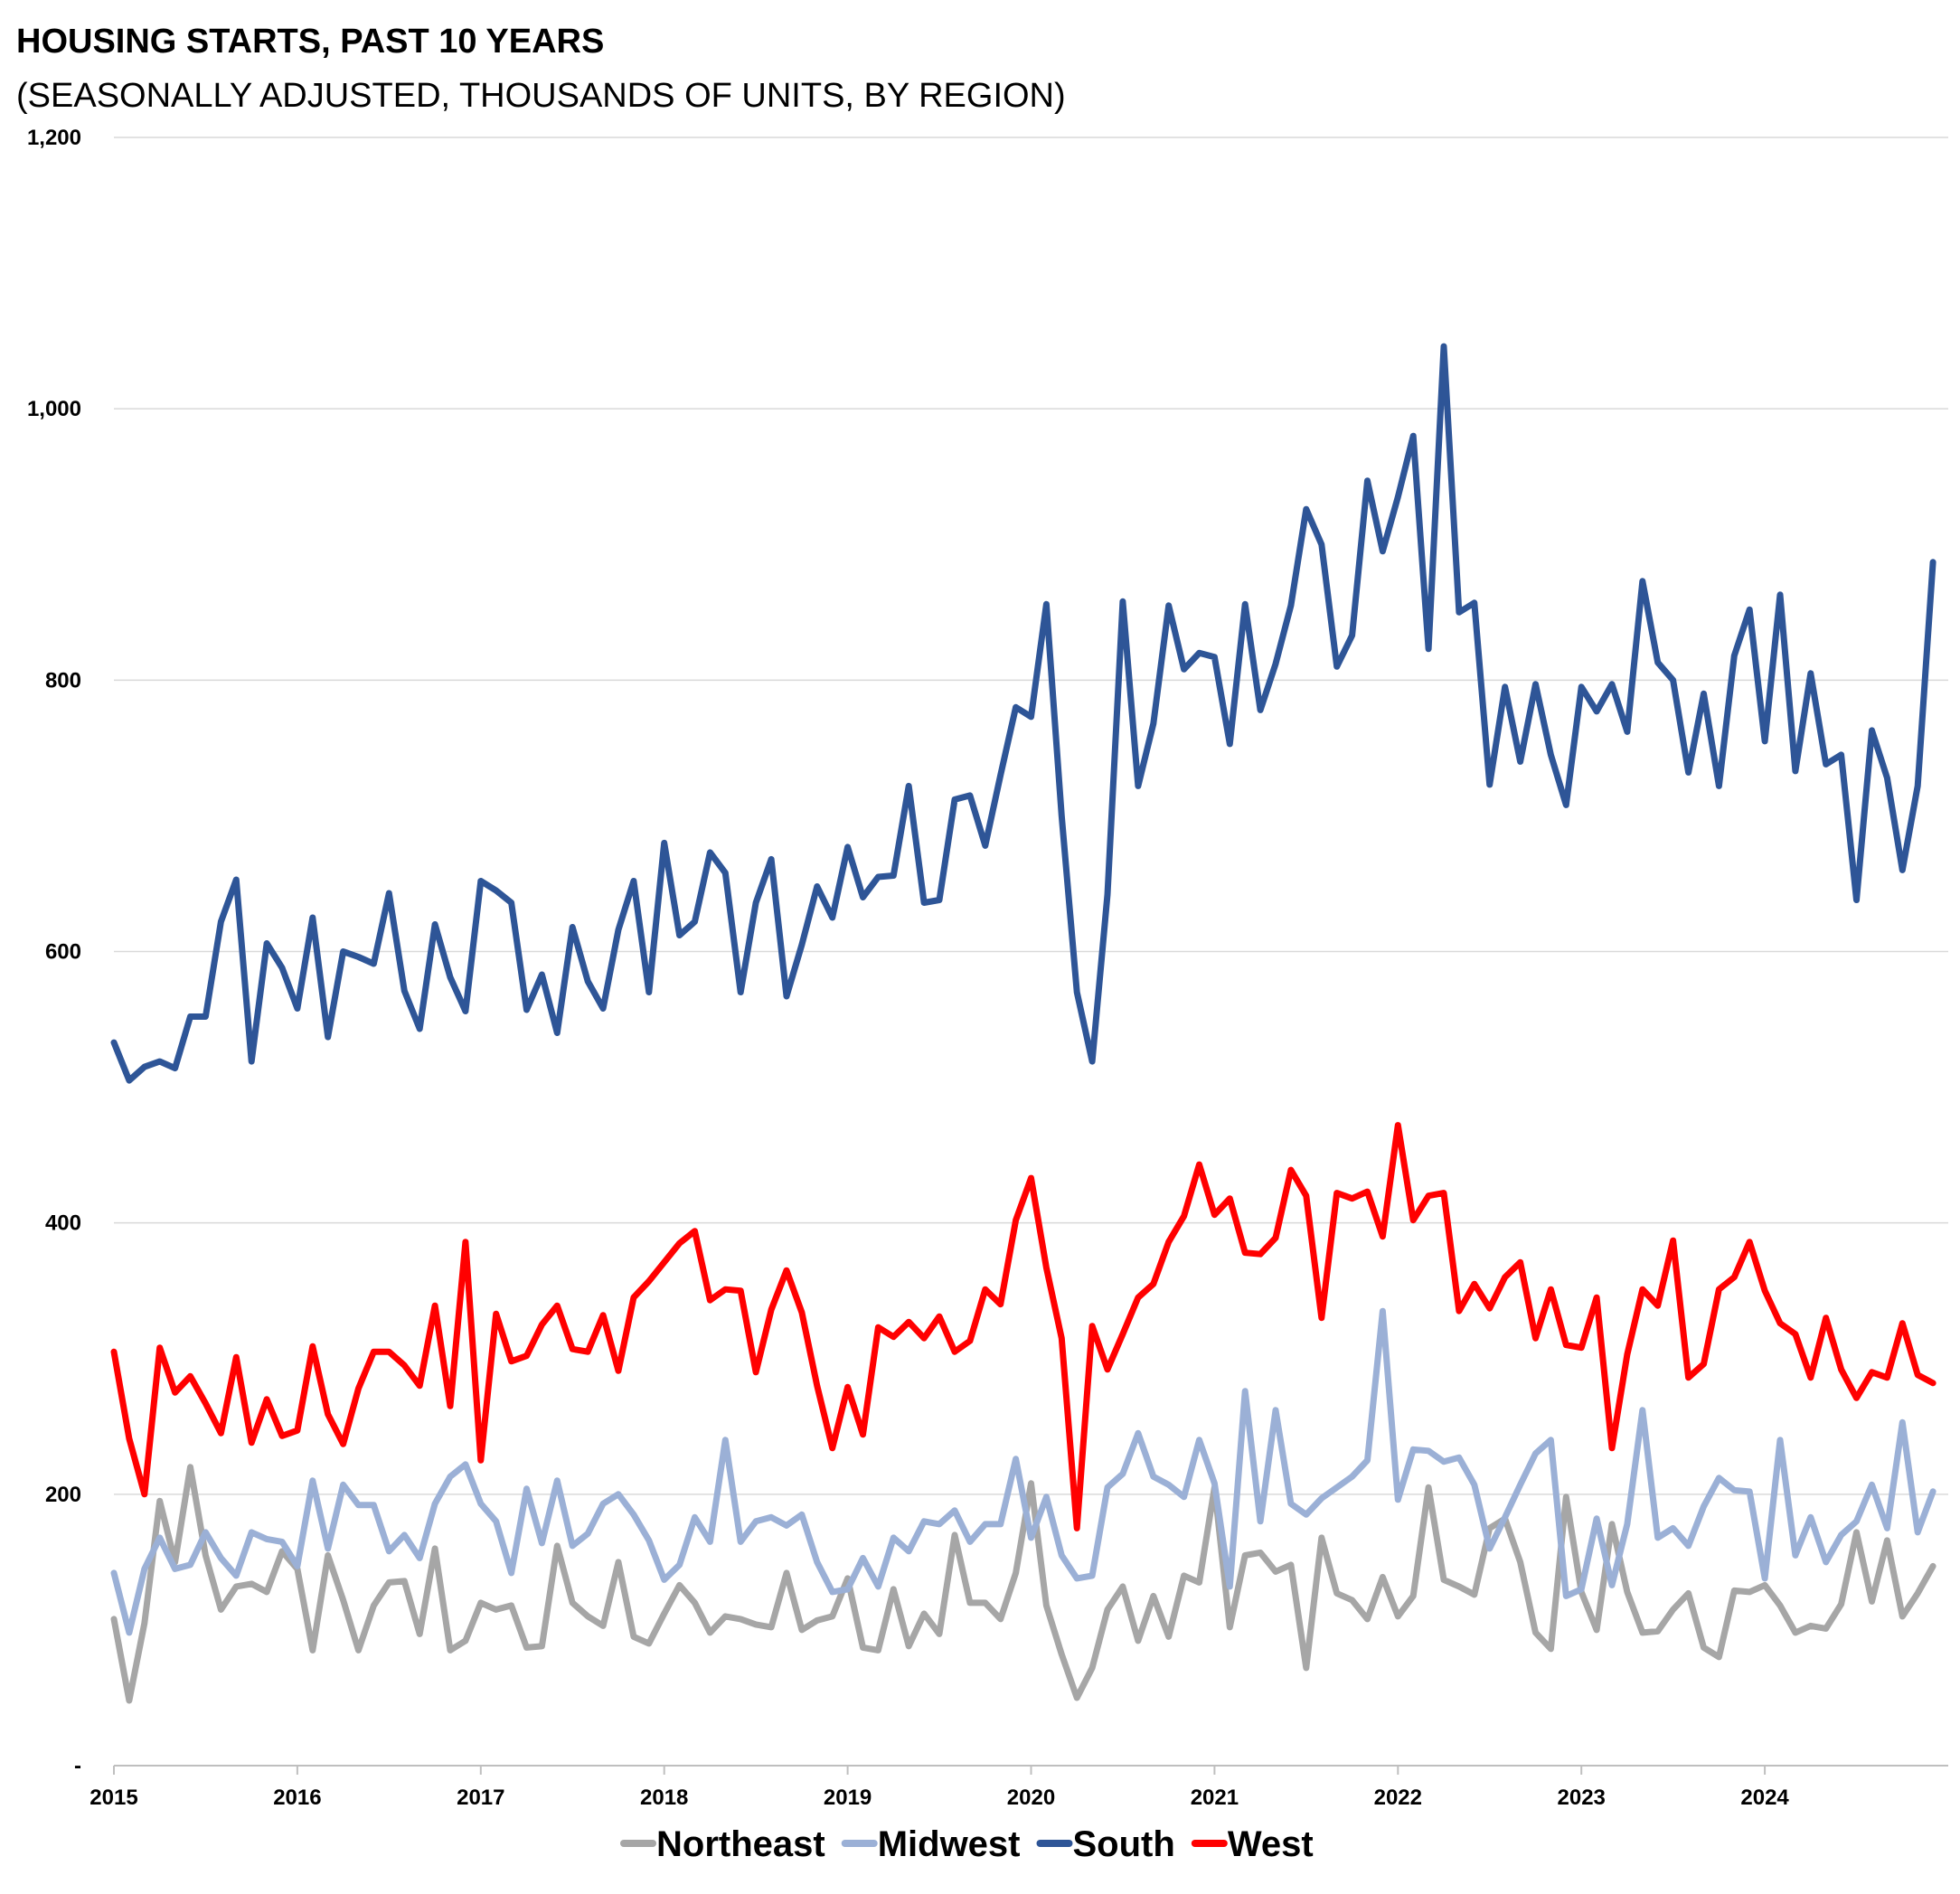 Image resolution: width=1960 pixels, height=1894 pixels. Describe the element at coordinates (1271, 1844) in the screenshot. I see `legend-label-west: West` at that location.